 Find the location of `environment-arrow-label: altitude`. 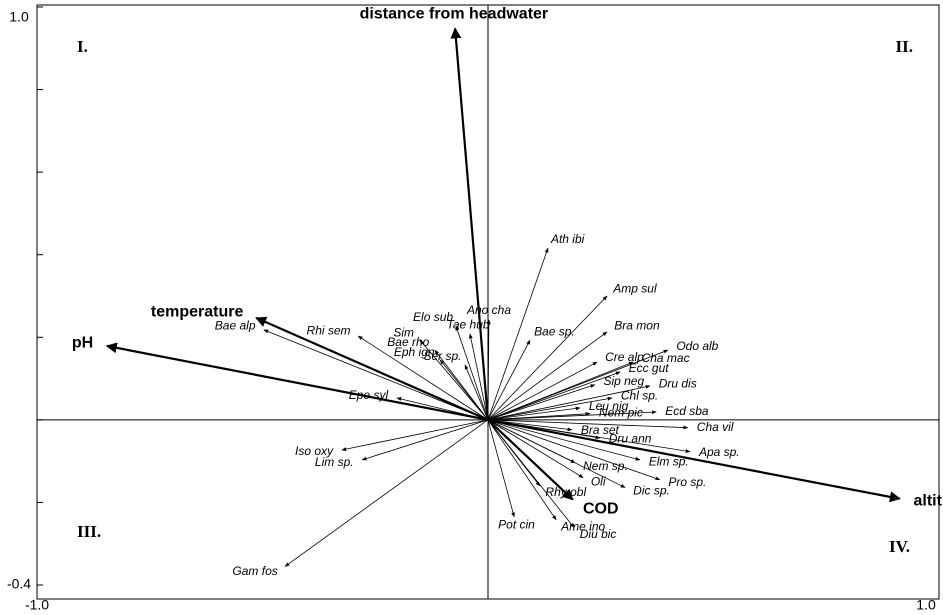

environment-arrow-label: altitude is located at coordinates (928, 501).